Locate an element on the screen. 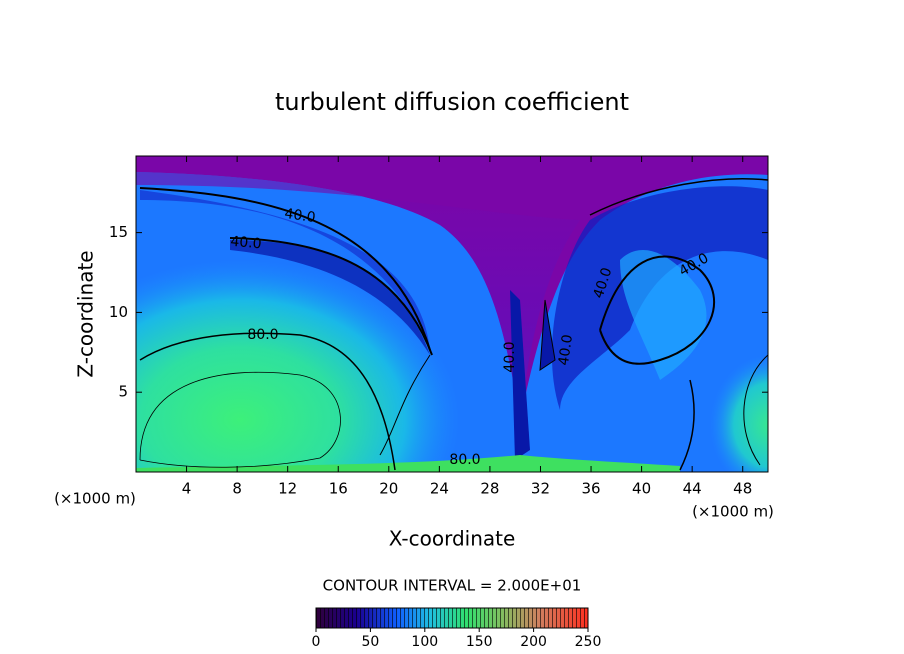  x-tick-label: 44 is located at coordinates (692, 489).